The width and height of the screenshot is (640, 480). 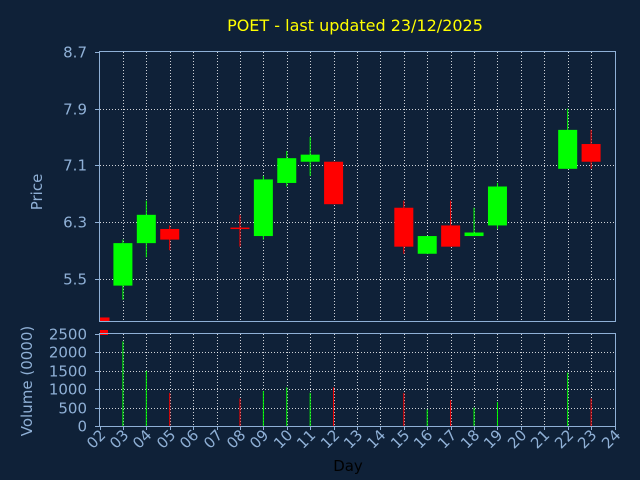 What do you see at coordinates (68, 335) in the screenshot?
I see `volume-tick-label: 2500` at bounding box center [68, 335].